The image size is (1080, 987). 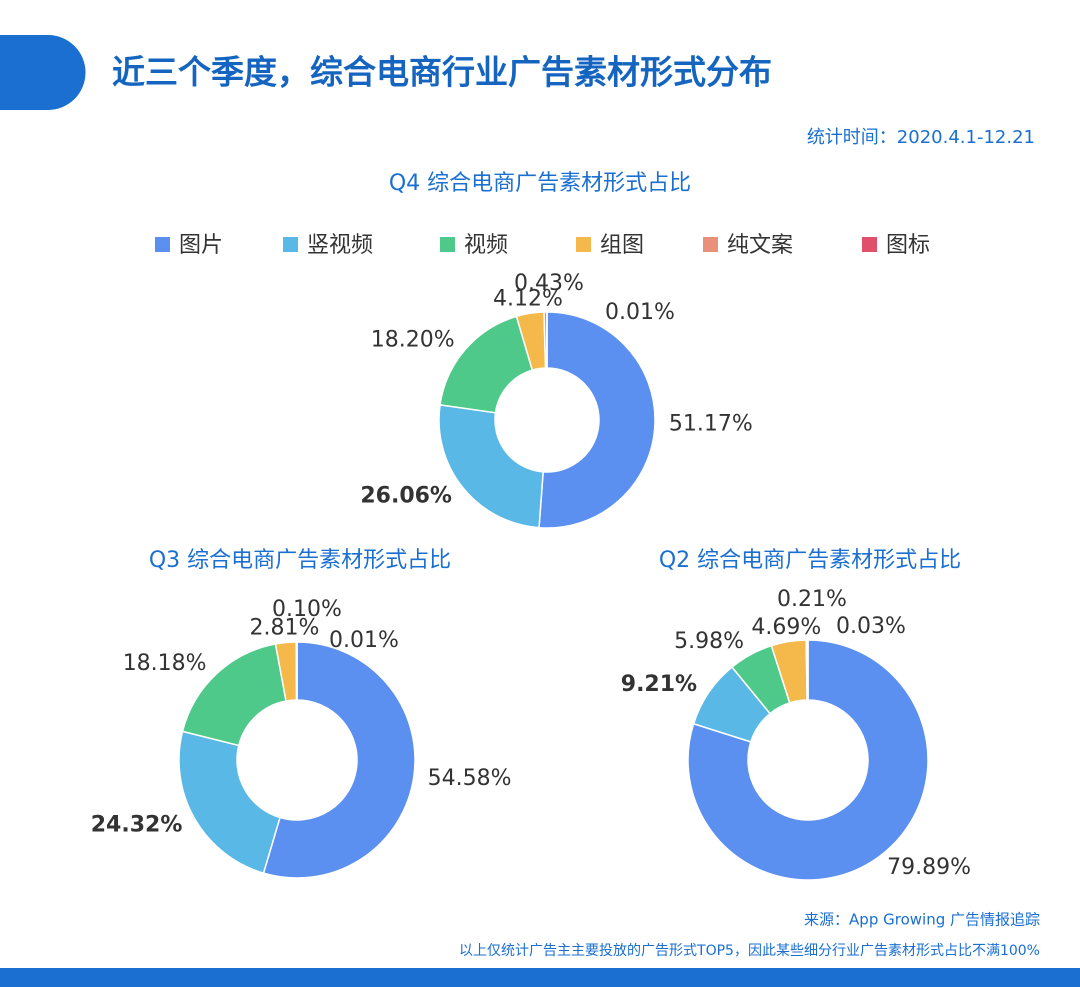 What do you see at coordinates (406, 496) in the screenshot?
I see `data-label: 26.06%` at bounding box center [406, 496].